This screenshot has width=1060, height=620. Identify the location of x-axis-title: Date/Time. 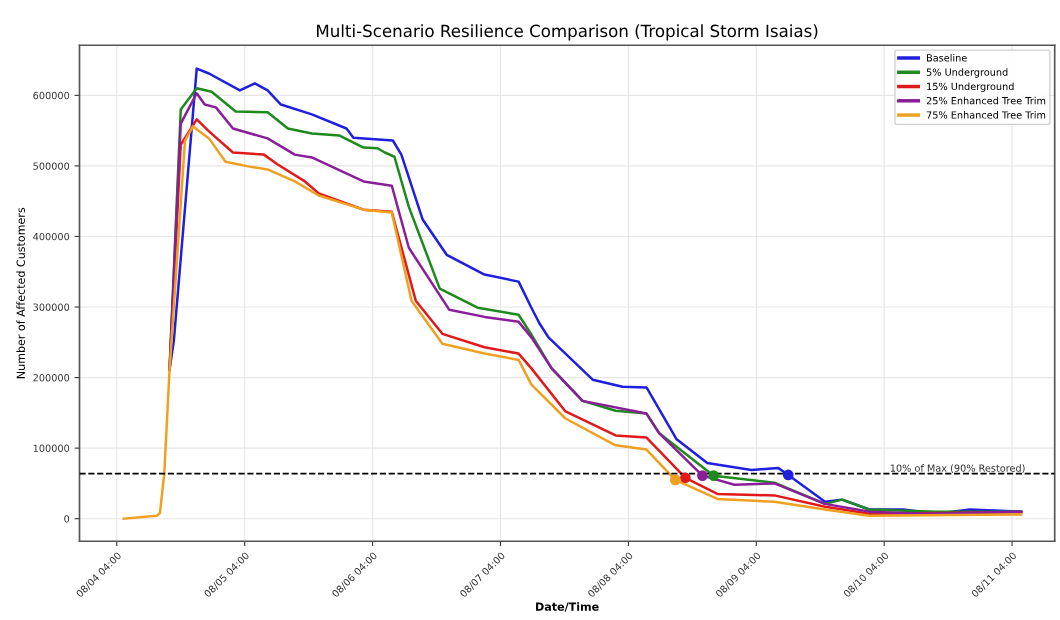
(567, 607).